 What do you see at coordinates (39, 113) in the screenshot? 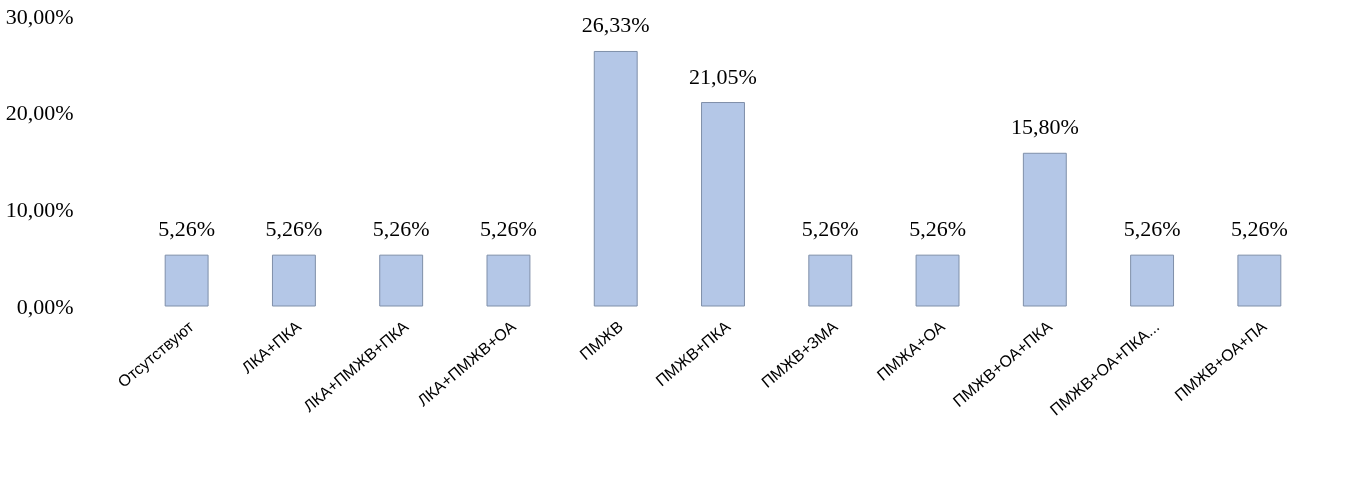
I see `y-tick-label: 20,00%` at bounding box center [39, 113].